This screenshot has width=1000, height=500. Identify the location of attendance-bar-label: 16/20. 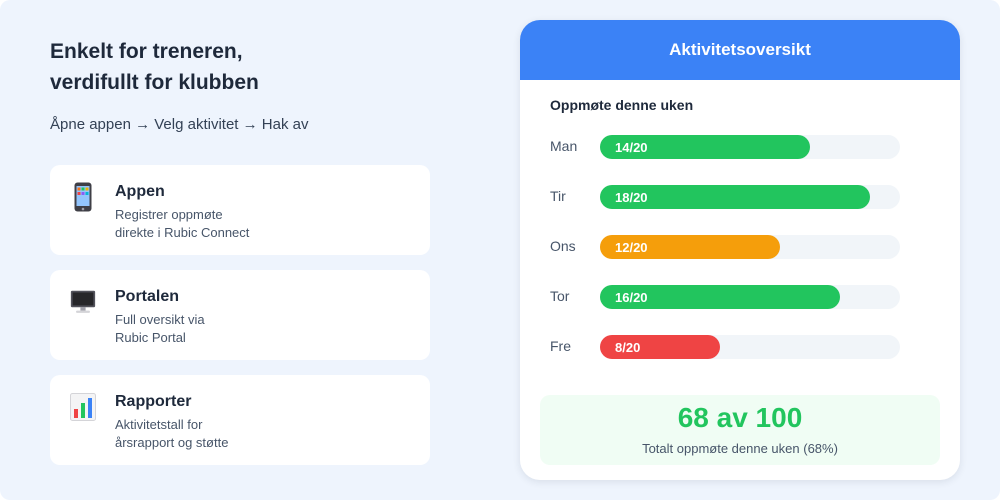
(631, 297).